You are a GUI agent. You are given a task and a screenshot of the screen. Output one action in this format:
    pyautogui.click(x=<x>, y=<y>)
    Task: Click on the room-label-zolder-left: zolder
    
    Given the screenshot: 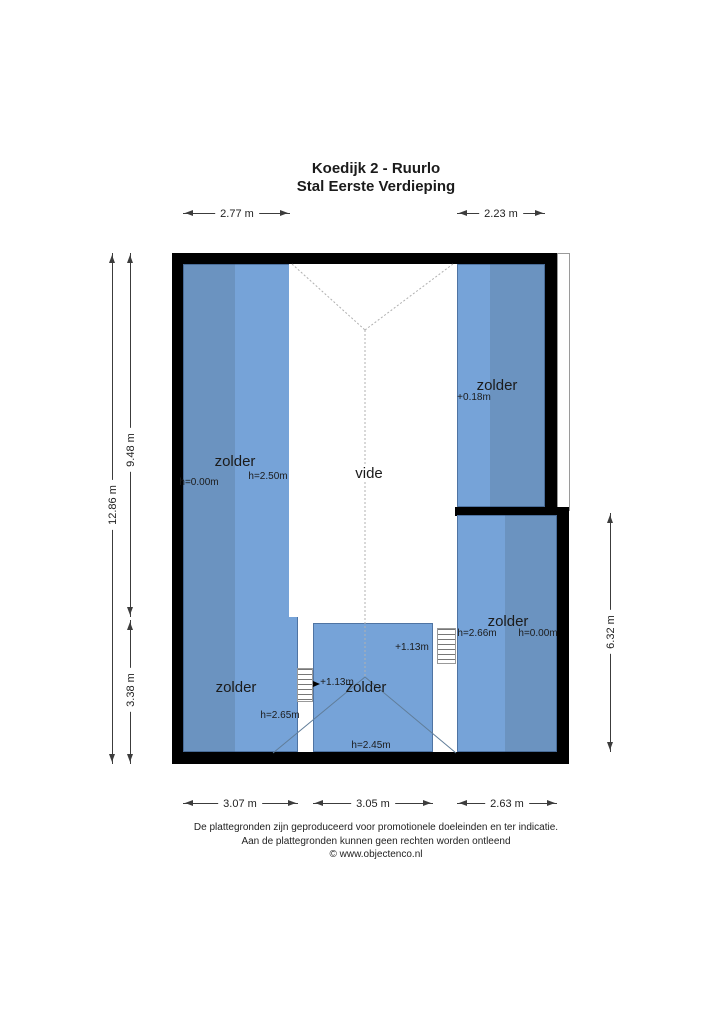 What is the action you would take?
    pyautogui.click(x=235, y=461)
    